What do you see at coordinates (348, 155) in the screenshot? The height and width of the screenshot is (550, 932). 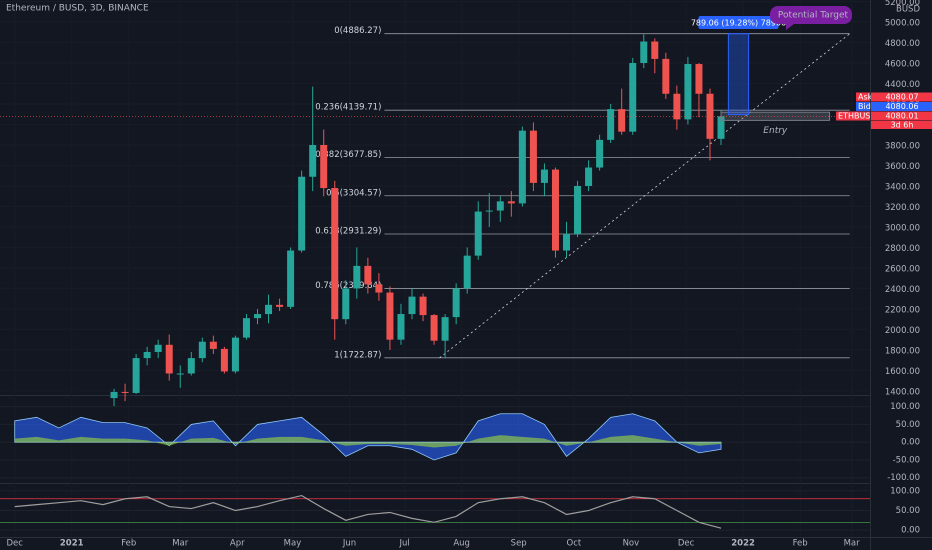 I see `fib-label: 0.382(3677.85)` at bounding box center [348, 155].